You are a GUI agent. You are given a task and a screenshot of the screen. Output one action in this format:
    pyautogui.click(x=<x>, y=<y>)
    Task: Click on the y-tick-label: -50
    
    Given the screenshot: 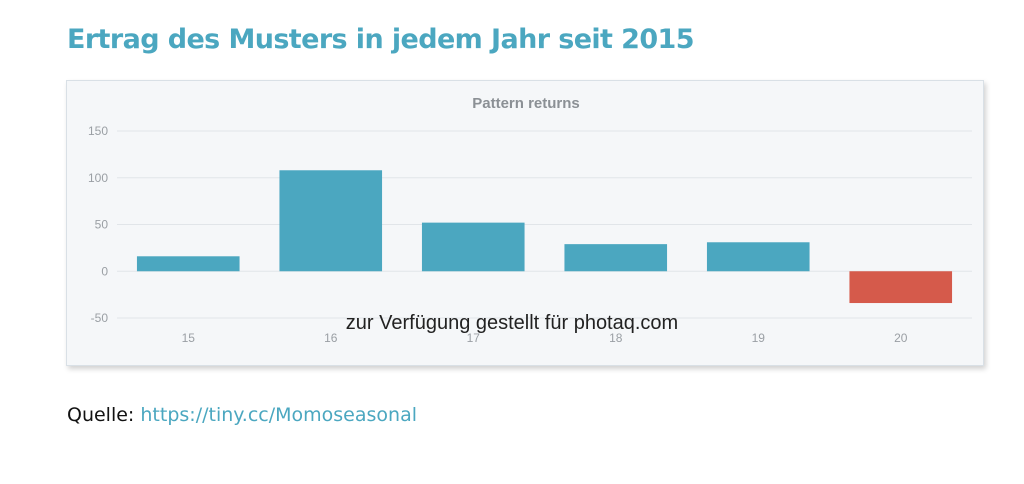 What is the action you would take?
    pyautogui.click(x=100, y=318)
    